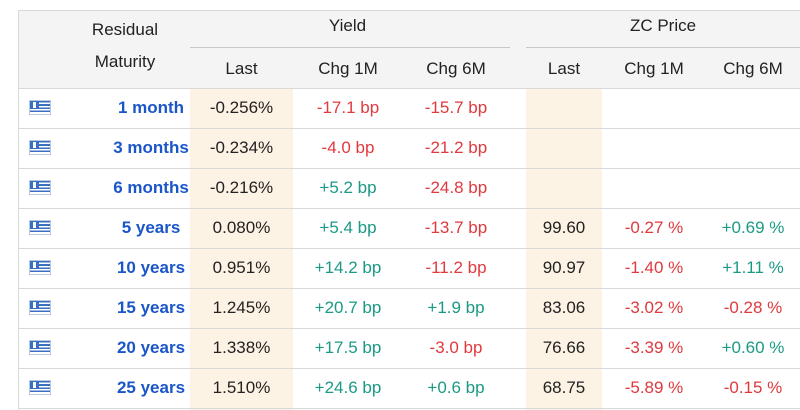  I want to click on zc-chg6m-value: +0.69 %, so click(753, 227).